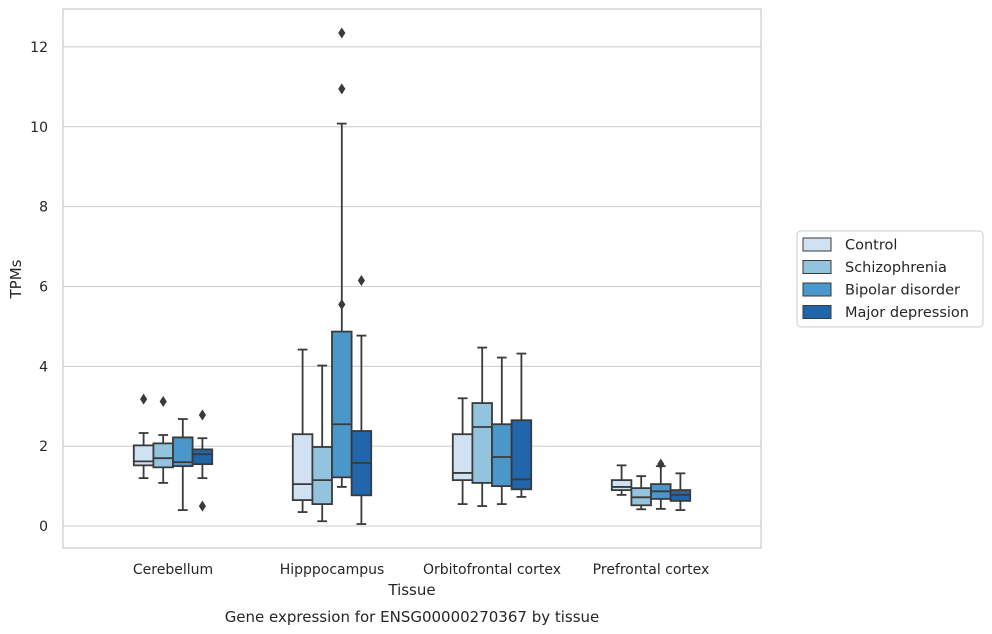 This screenshot has width=992, height=634. What do you see at coordinates (332, 570) in the screenshot?
I see `x-tick-label: Hipppocampus` at bounding box center [332, 570].